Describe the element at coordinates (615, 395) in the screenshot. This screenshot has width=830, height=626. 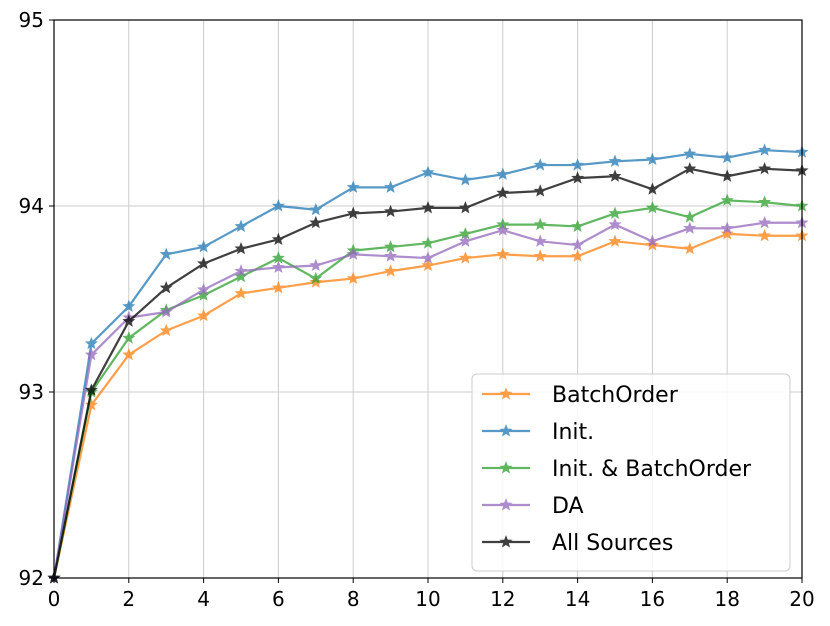
I see `legend-label: BatchOrder` at that location.